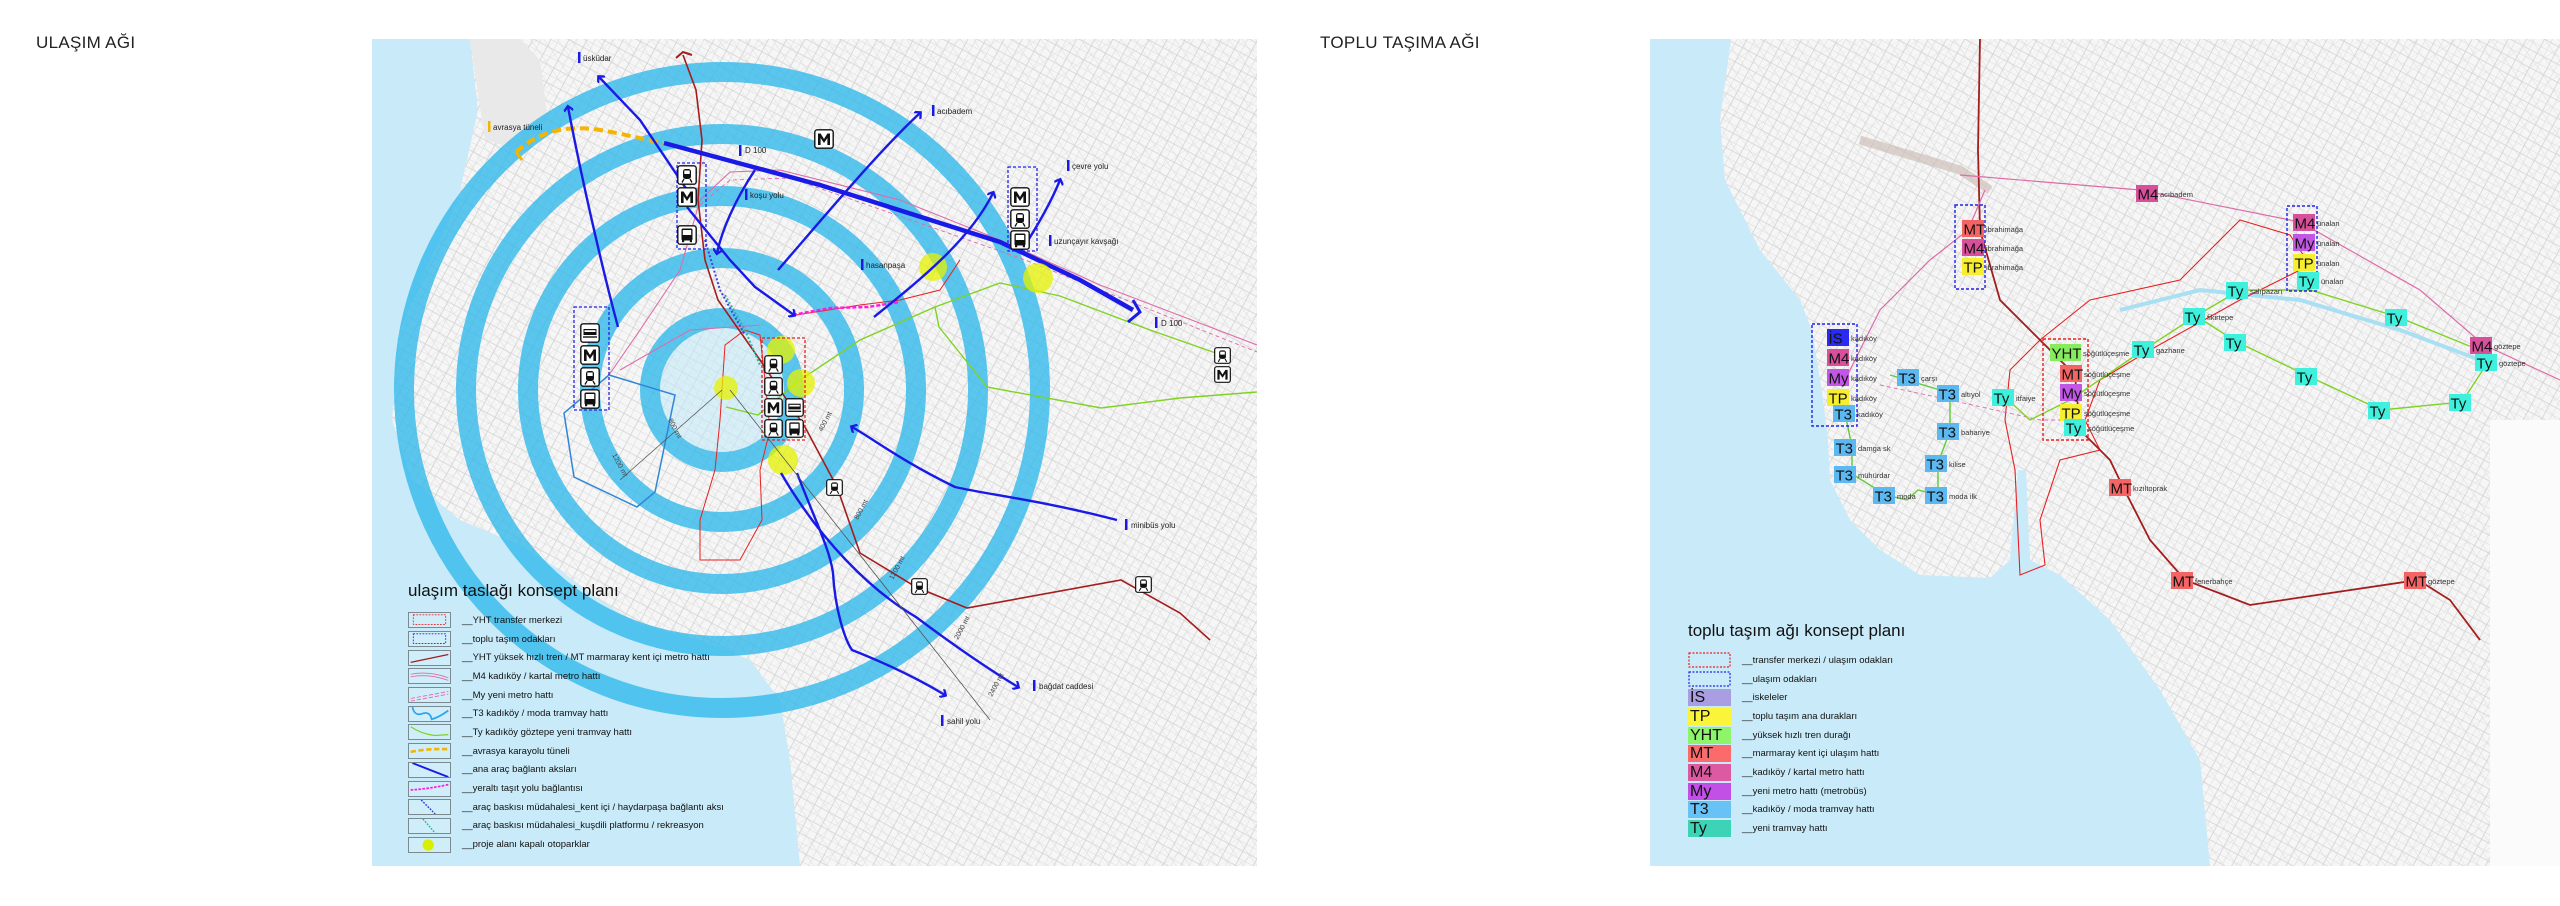 This screenshot has width=2560, height=906. What do you see at coordinates (1153, 525) in the screenshot?
I see `label-minibus-yolu: minibüs yolu` at bounding box center [1153, 525].